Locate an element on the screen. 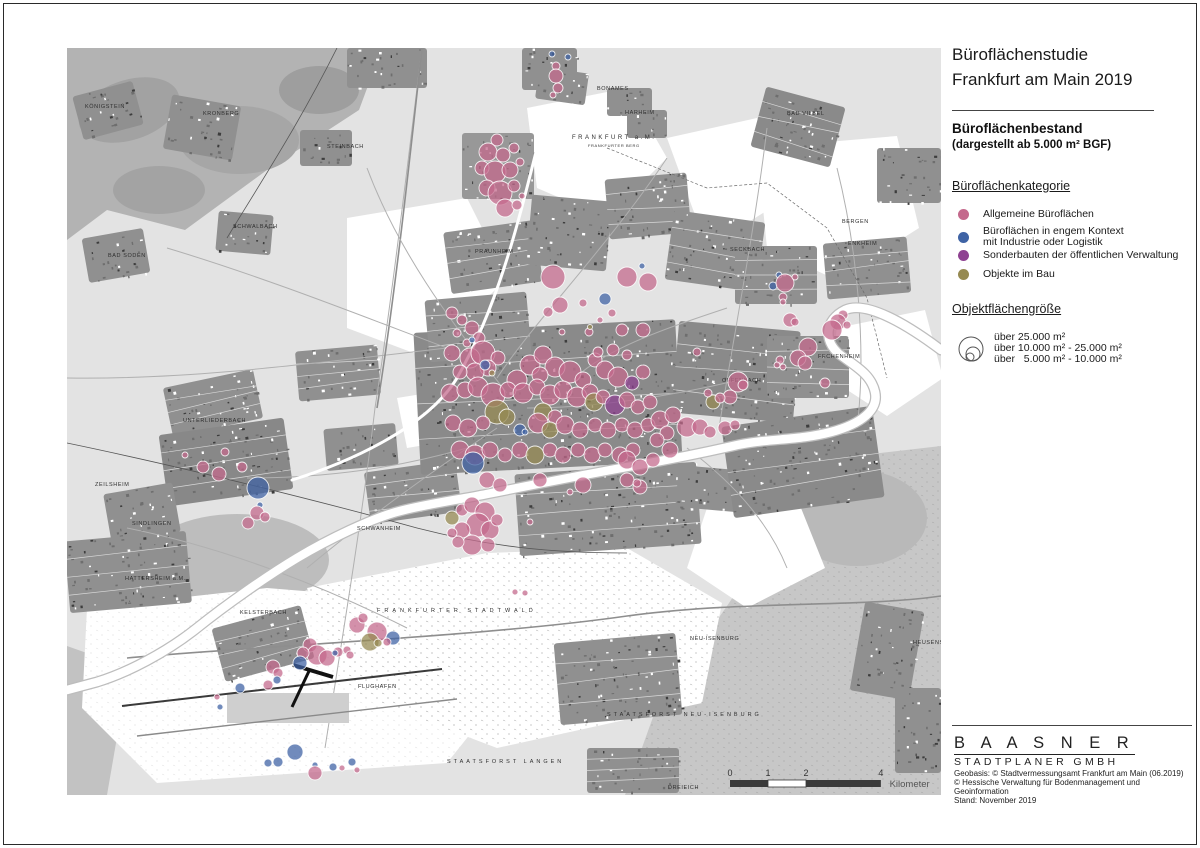  startbahn-west is located at coordinates (301, 688).